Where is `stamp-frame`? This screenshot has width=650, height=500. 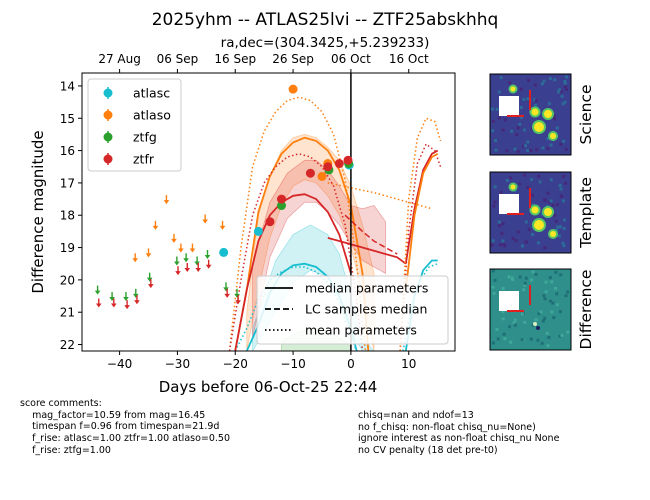
stamp-frame is located at coordinates (530, 309).